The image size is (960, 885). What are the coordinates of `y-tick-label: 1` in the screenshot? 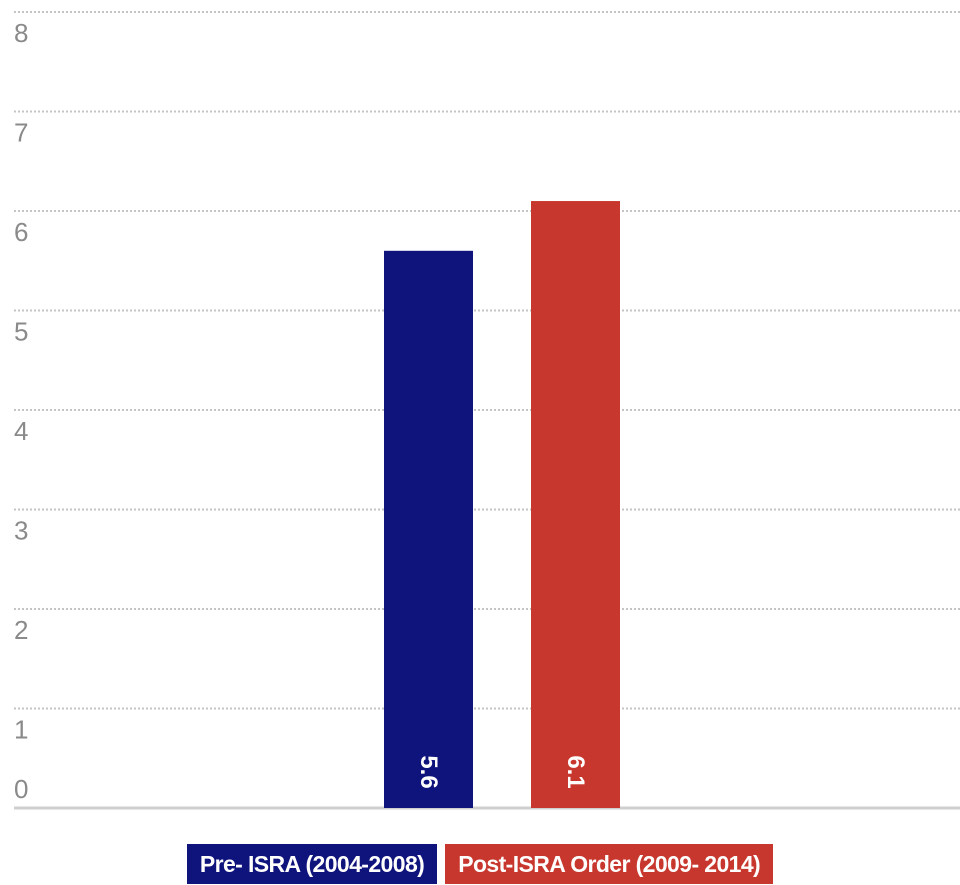 It's located at (21, 730).